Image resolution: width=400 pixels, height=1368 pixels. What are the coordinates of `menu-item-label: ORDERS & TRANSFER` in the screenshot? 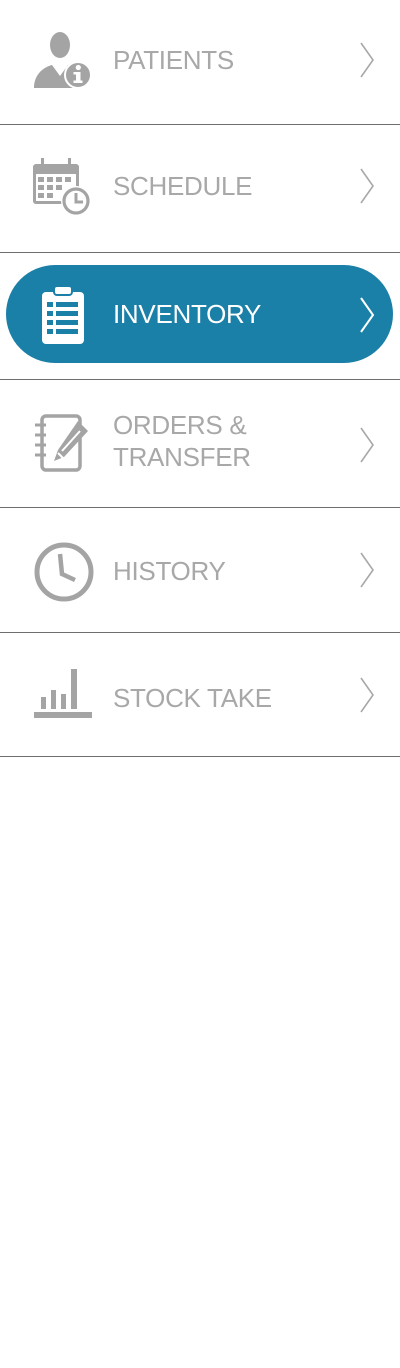 It's located at (182, 441).